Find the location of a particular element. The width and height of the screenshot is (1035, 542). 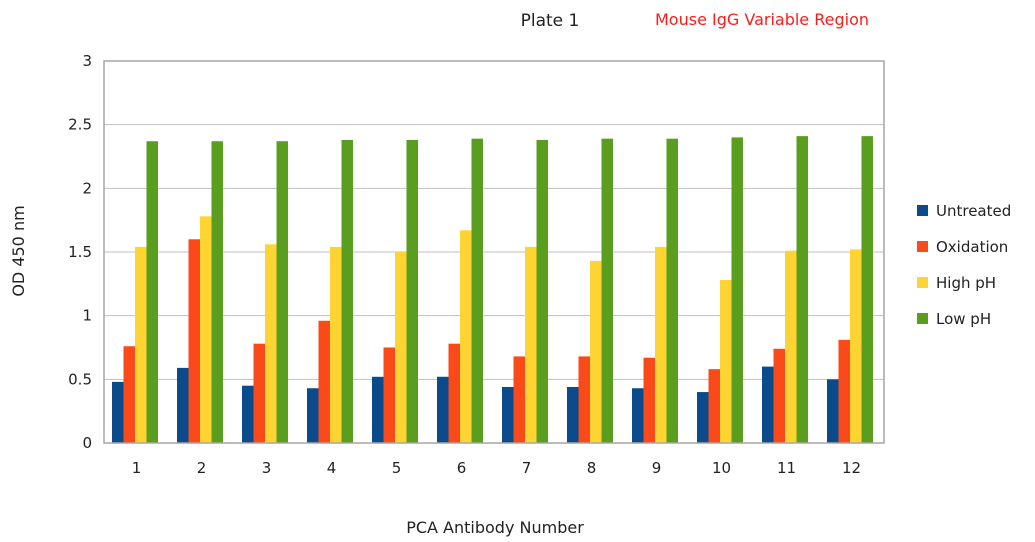

y-tick-label: 3 is located at coordinates (87, 61).